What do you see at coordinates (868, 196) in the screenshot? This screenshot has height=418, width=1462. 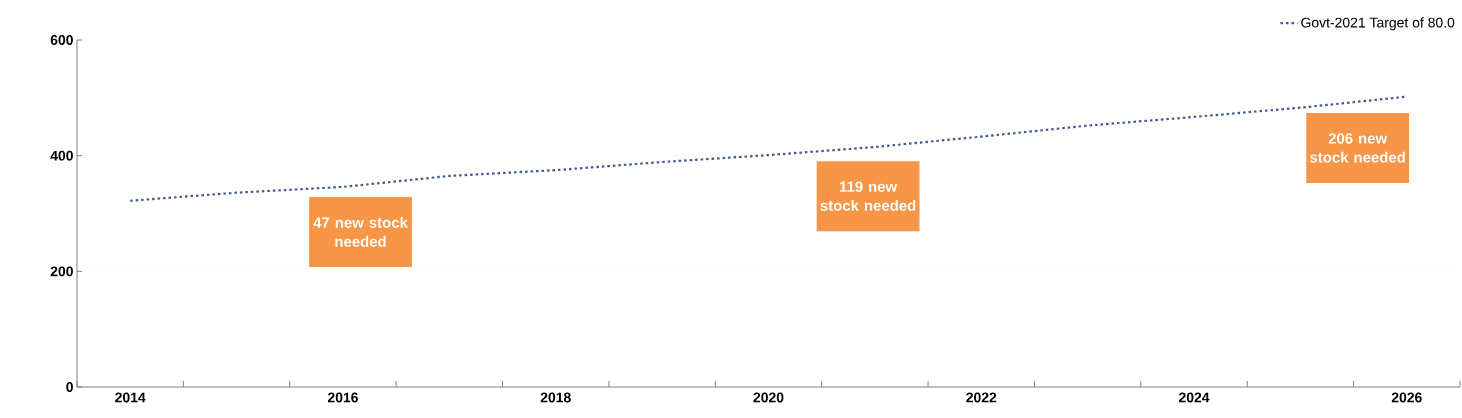 I see `annotation: 119 new stock needed` at bounding box center [868, 196].